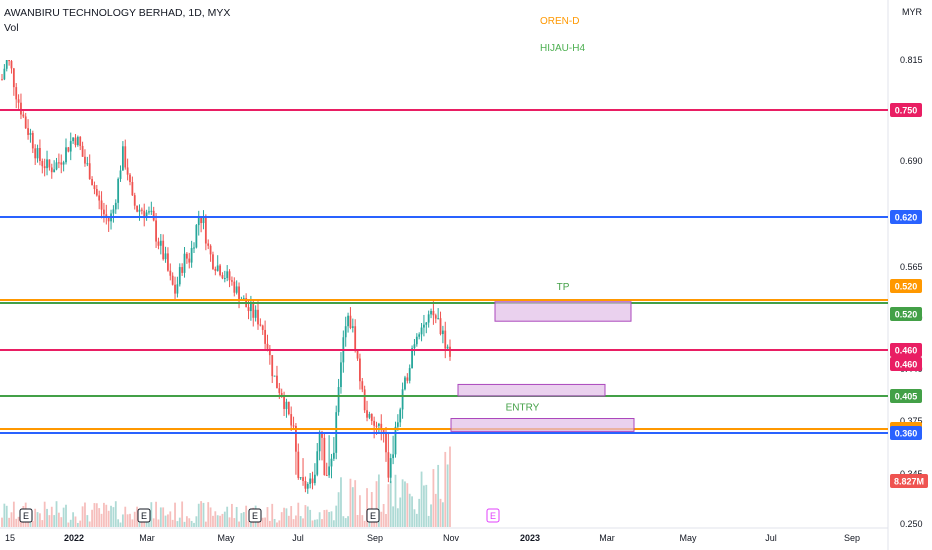  I want to click on currency-label: MYR, so click(912, 12).